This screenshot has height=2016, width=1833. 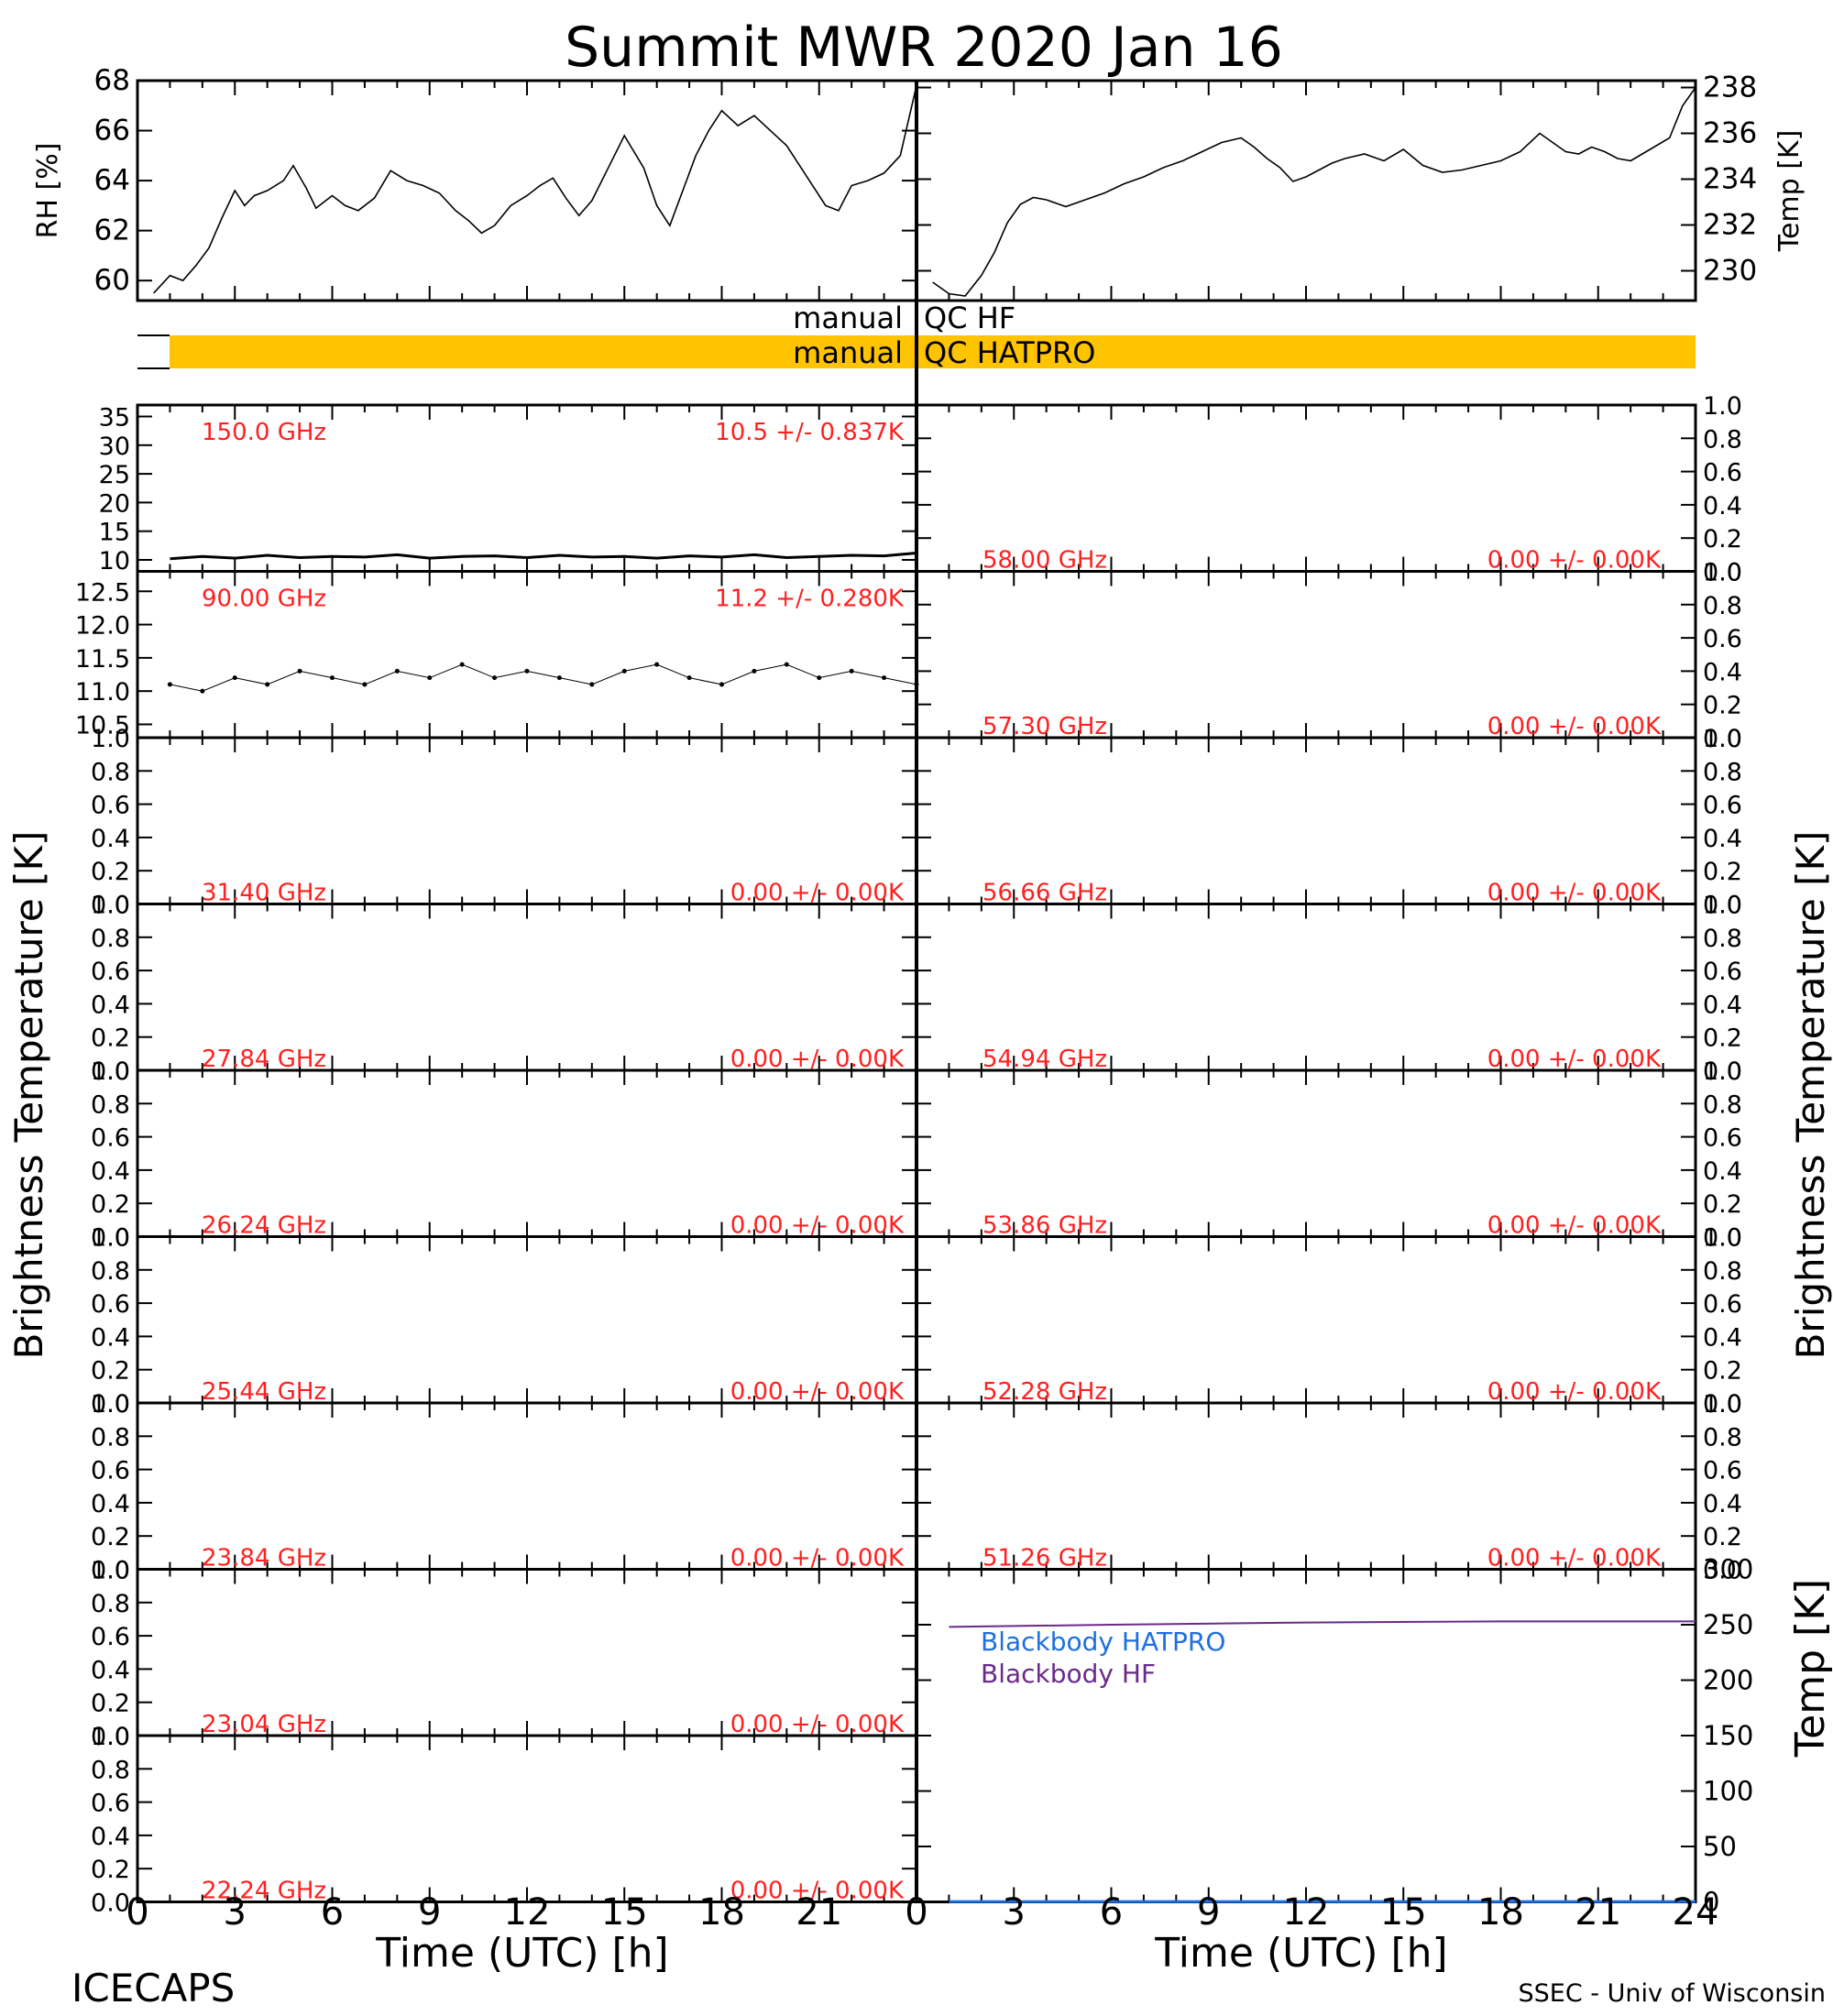 I want to click on blackbody-temp-axis-label: Temp [K], so click(x=1810, y=1668).